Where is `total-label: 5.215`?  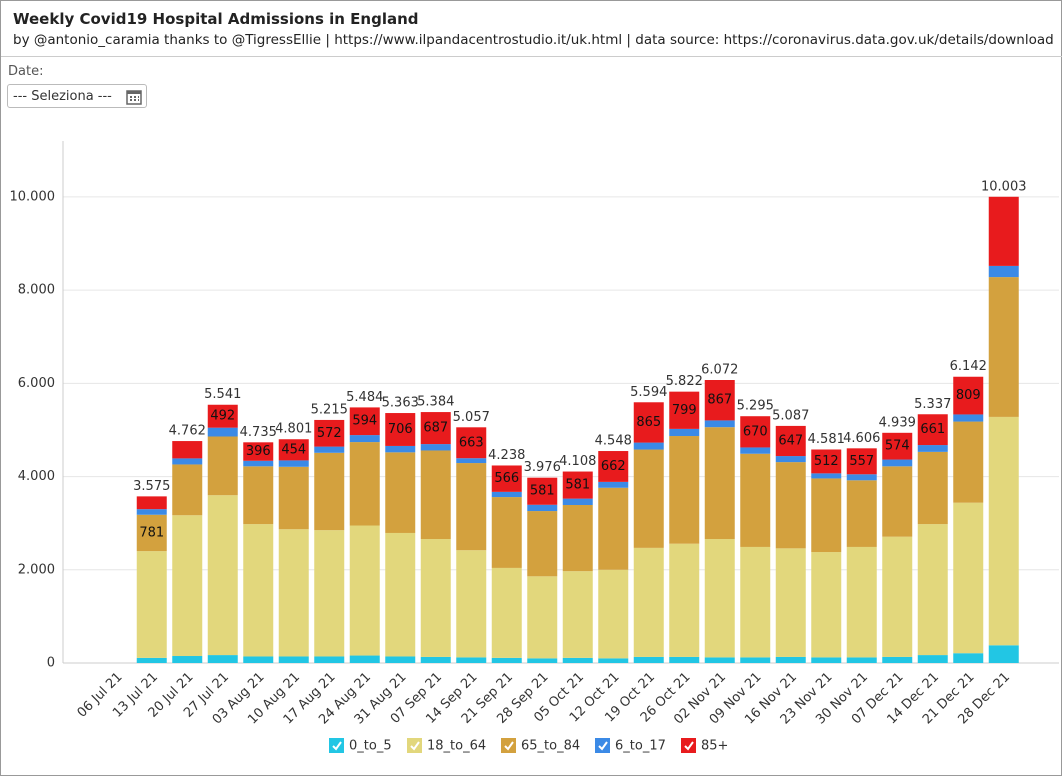 total-label: 5.215 is located at coordinates (329, 409).